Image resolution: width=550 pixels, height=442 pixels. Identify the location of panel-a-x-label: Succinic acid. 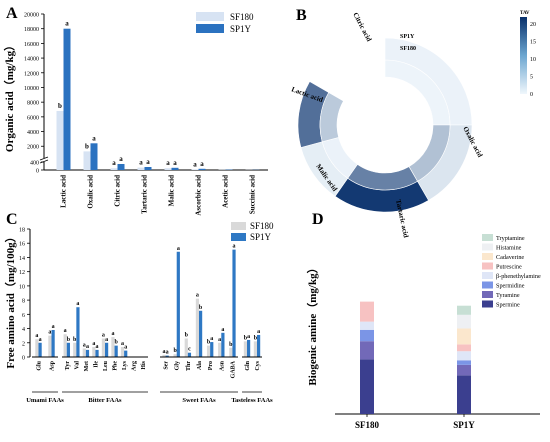
(253, 194).